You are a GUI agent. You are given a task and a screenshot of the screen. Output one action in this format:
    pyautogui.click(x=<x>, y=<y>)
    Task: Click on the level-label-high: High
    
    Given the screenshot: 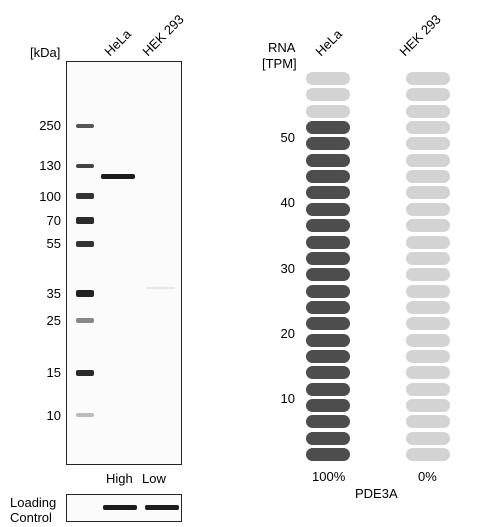 What is the action you would take?
    pyautogui.click(x=119, y=478)
    